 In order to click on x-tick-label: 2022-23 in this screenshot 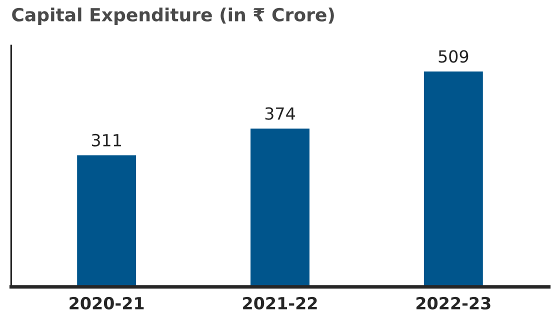, I will do `click(453, 303)`.